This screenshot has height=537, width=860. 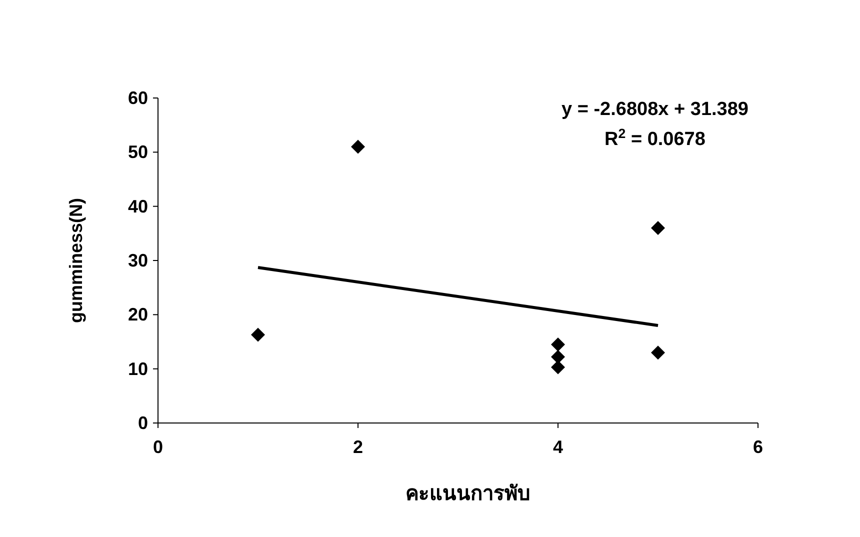 What do you see at coordinates (138, 206) in the screenshot?
I see `y-tick-label: 40` at bounding box center [138, 206].